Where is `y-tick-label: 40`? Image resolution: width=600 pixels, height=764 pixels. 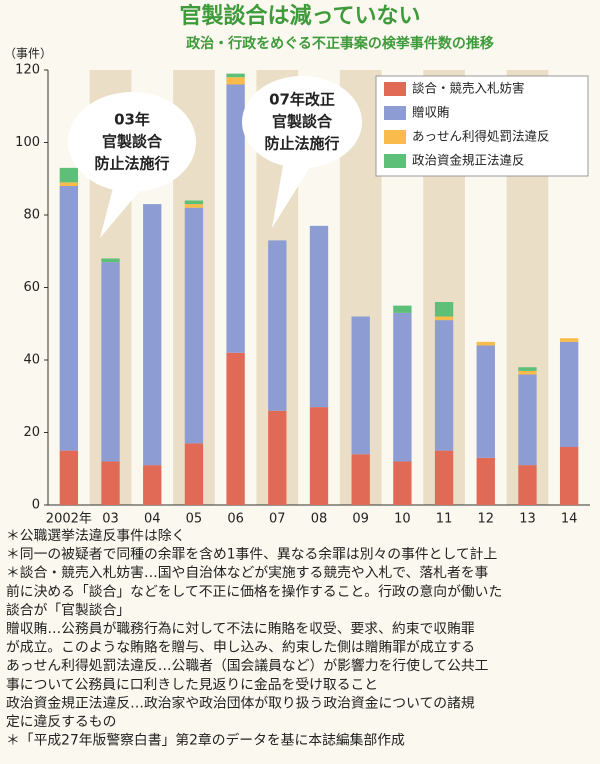 y-tick-label: 40 is located at coordinates (31, 360).